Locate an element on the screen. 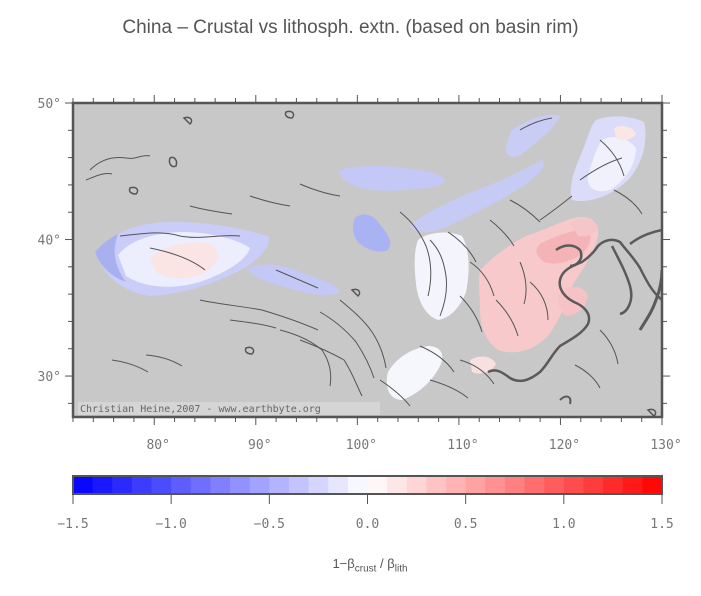 This screenshot has height=596, width=701. coastline-east is located at coordinates (574, 310).